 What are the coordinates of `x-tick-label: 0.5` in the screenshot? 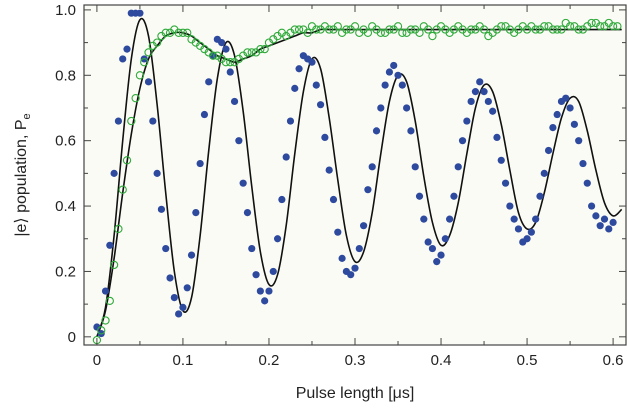 It's located at (527, 360).